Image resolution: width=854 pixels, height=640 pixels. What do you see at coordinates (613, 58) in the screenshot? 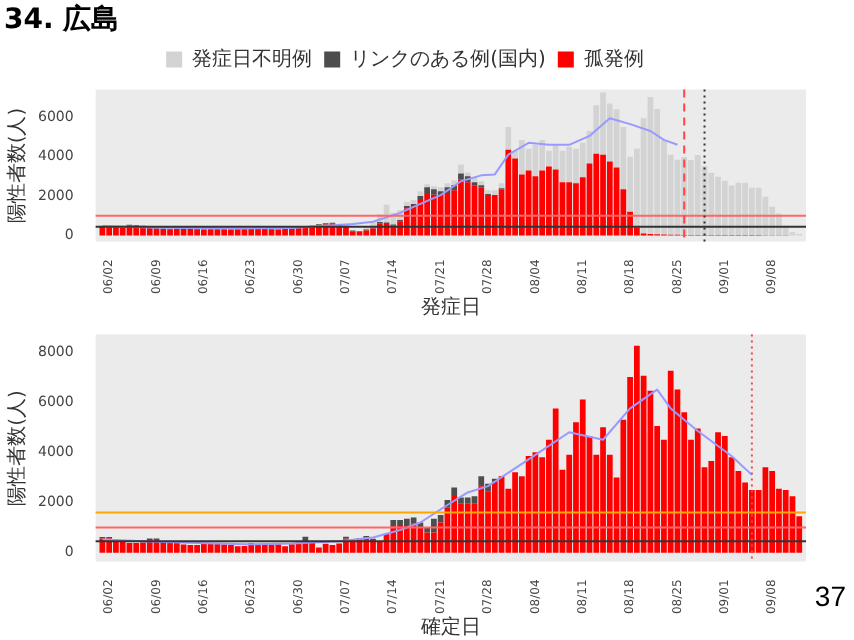
I see `legend-label: 孤発例` at bounding box center [613, 58].